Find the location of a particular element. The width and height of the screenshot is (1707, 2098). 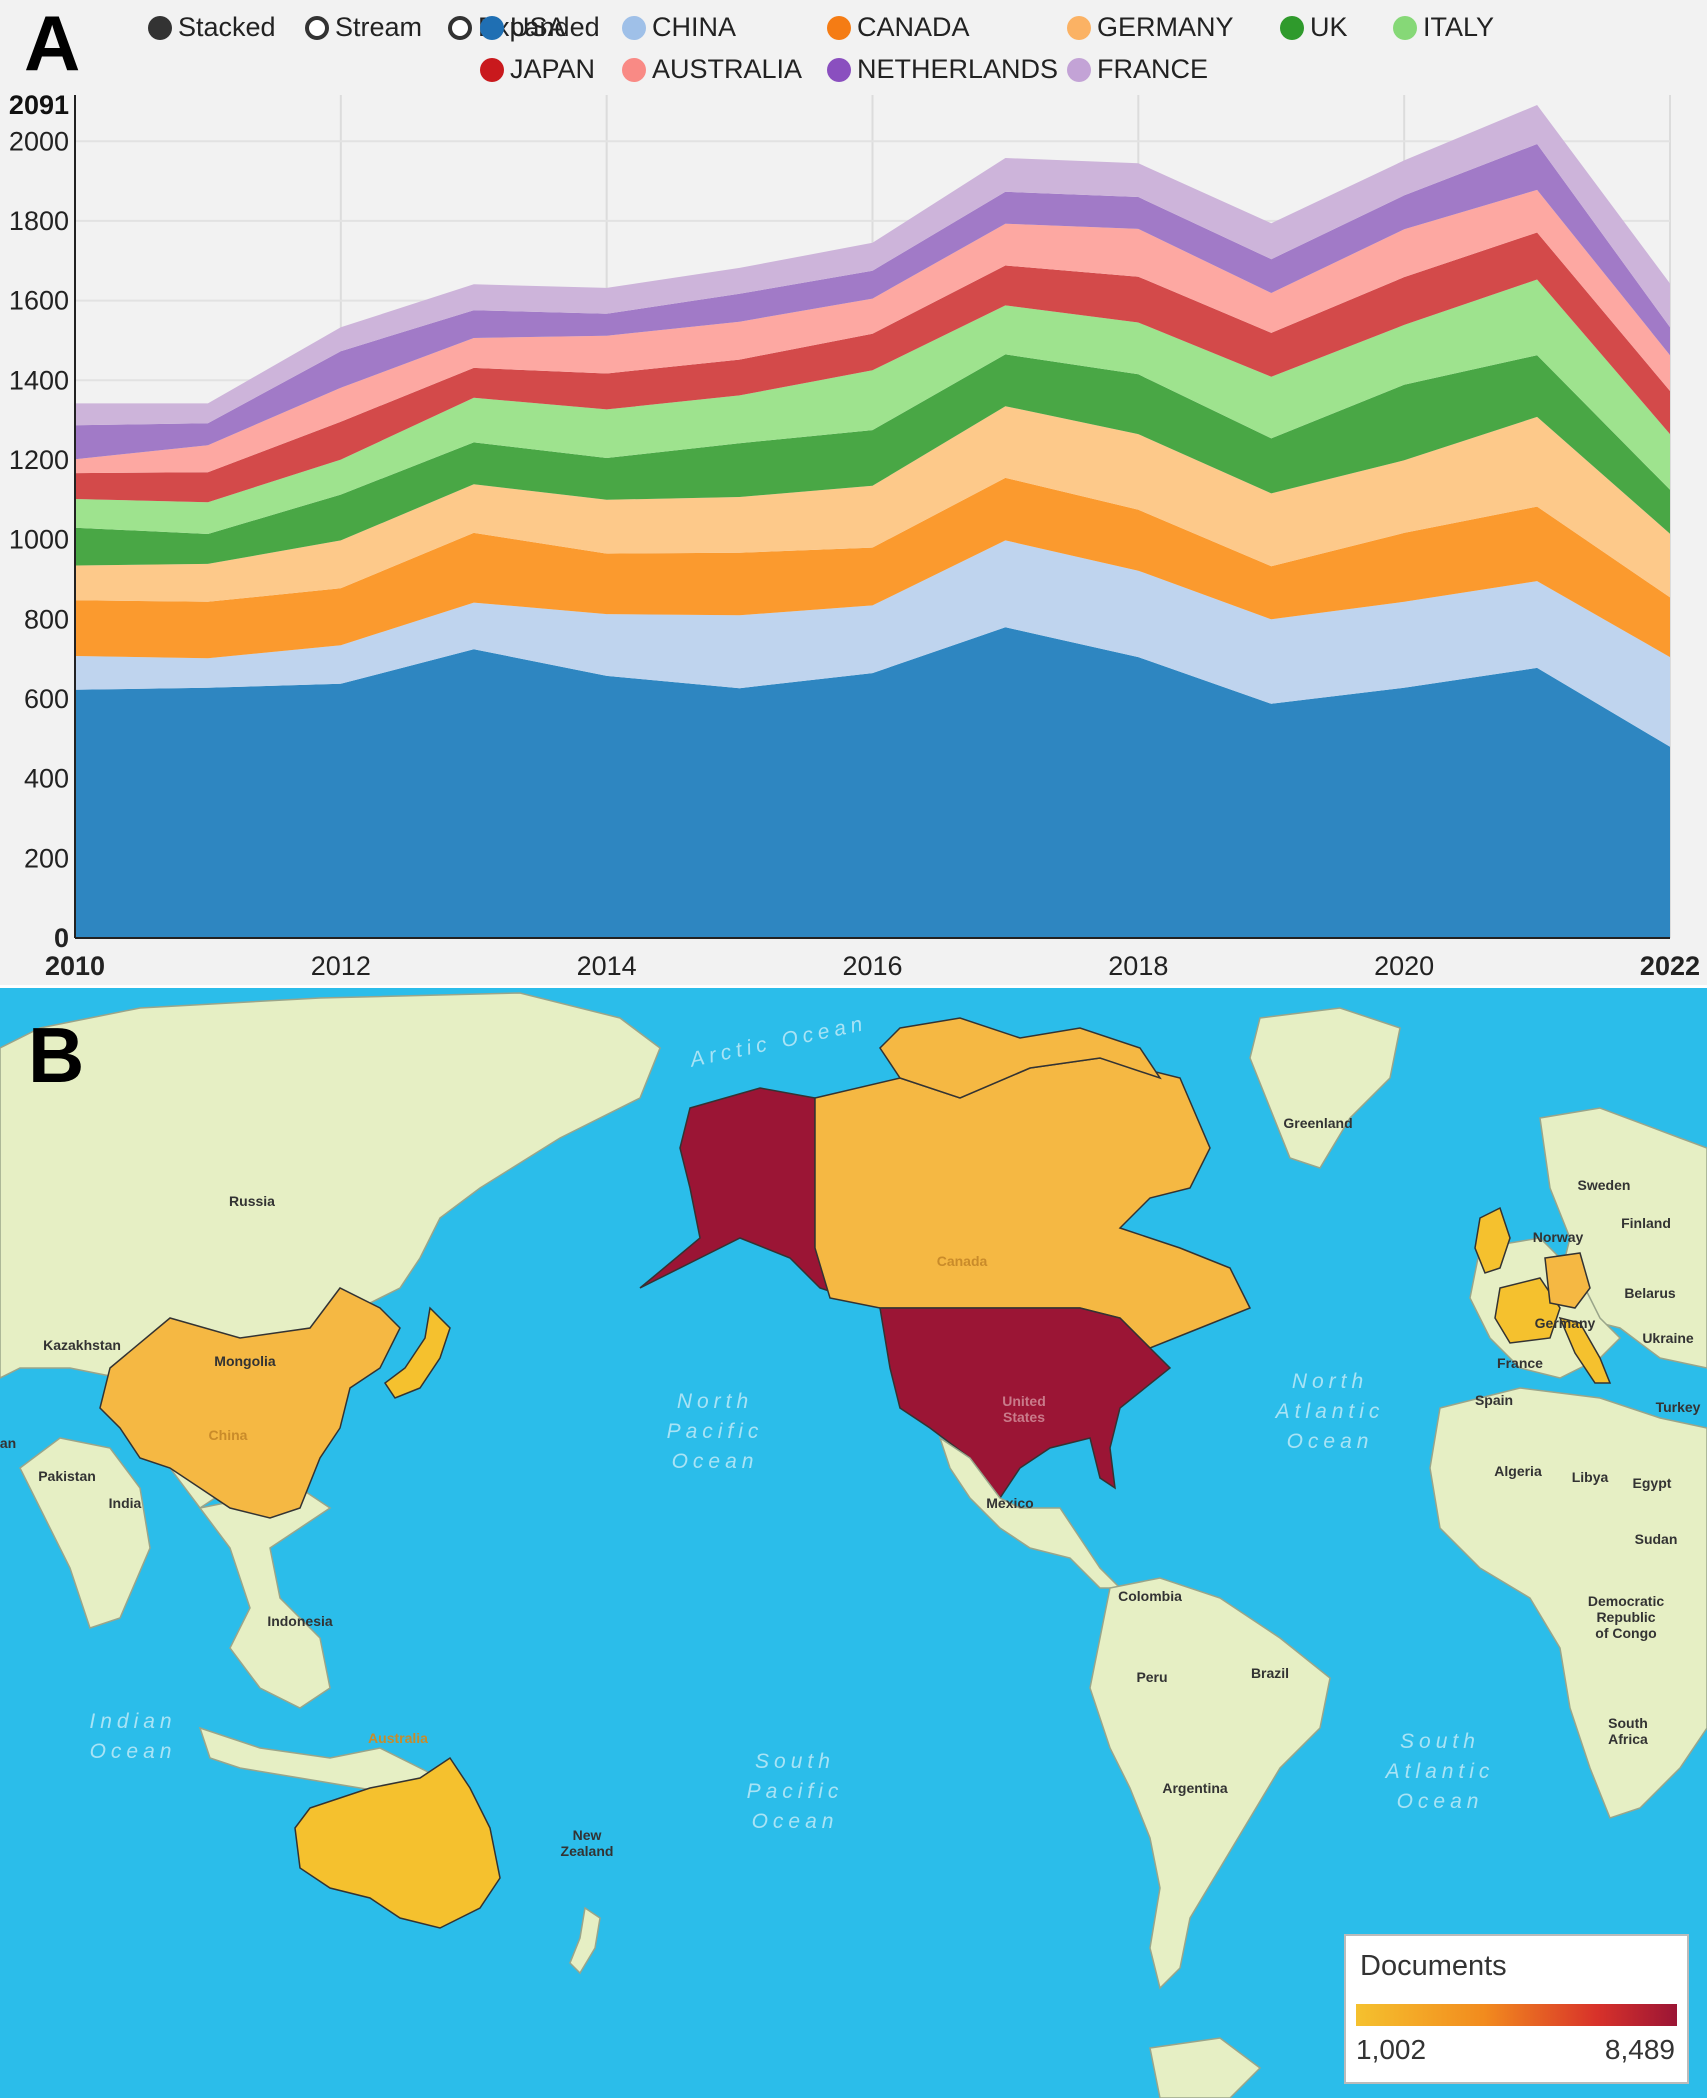

country-australia is located at coordinates (397, 1842).